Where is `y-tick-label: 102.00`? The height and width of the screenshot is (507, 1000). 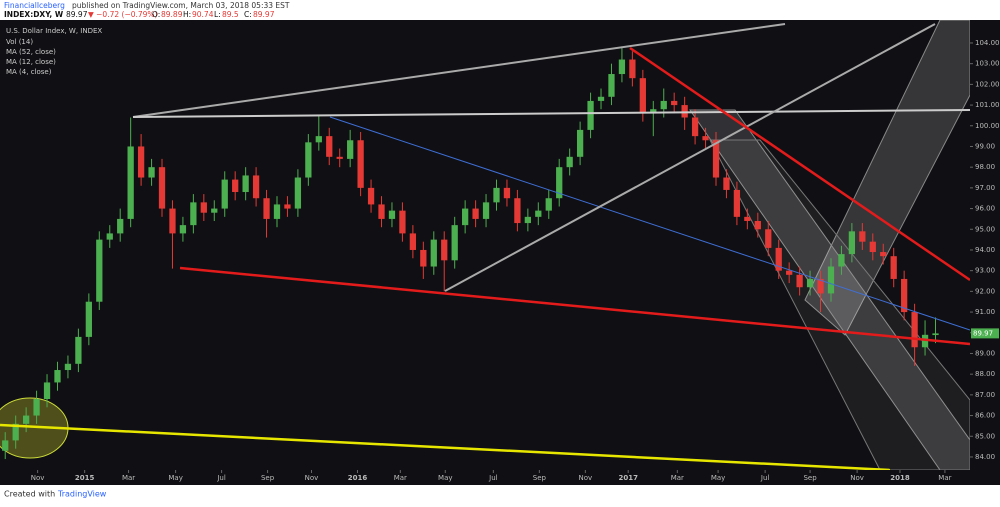 y-tick-label: 102.00 is located at coordinates (987, 84).